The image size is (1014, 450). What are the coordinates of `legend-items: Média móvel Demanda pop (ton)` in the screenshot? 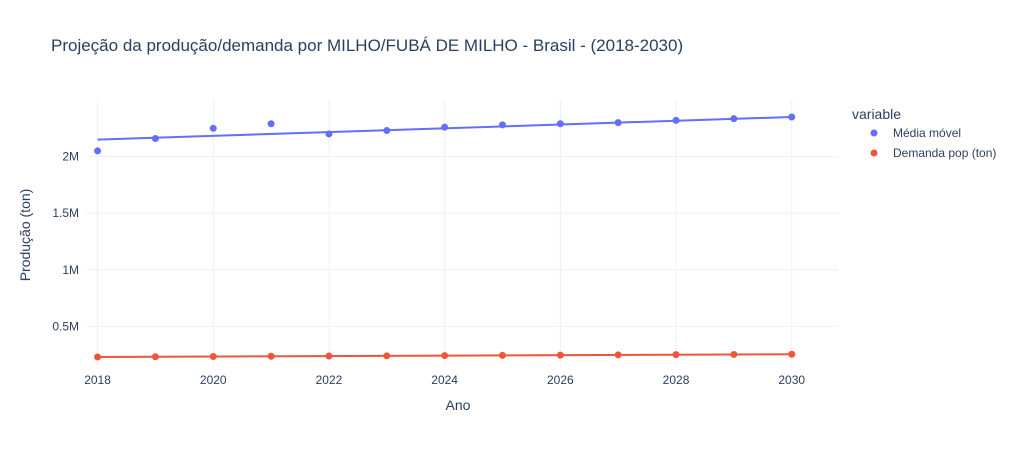 It's located at (933, 143).